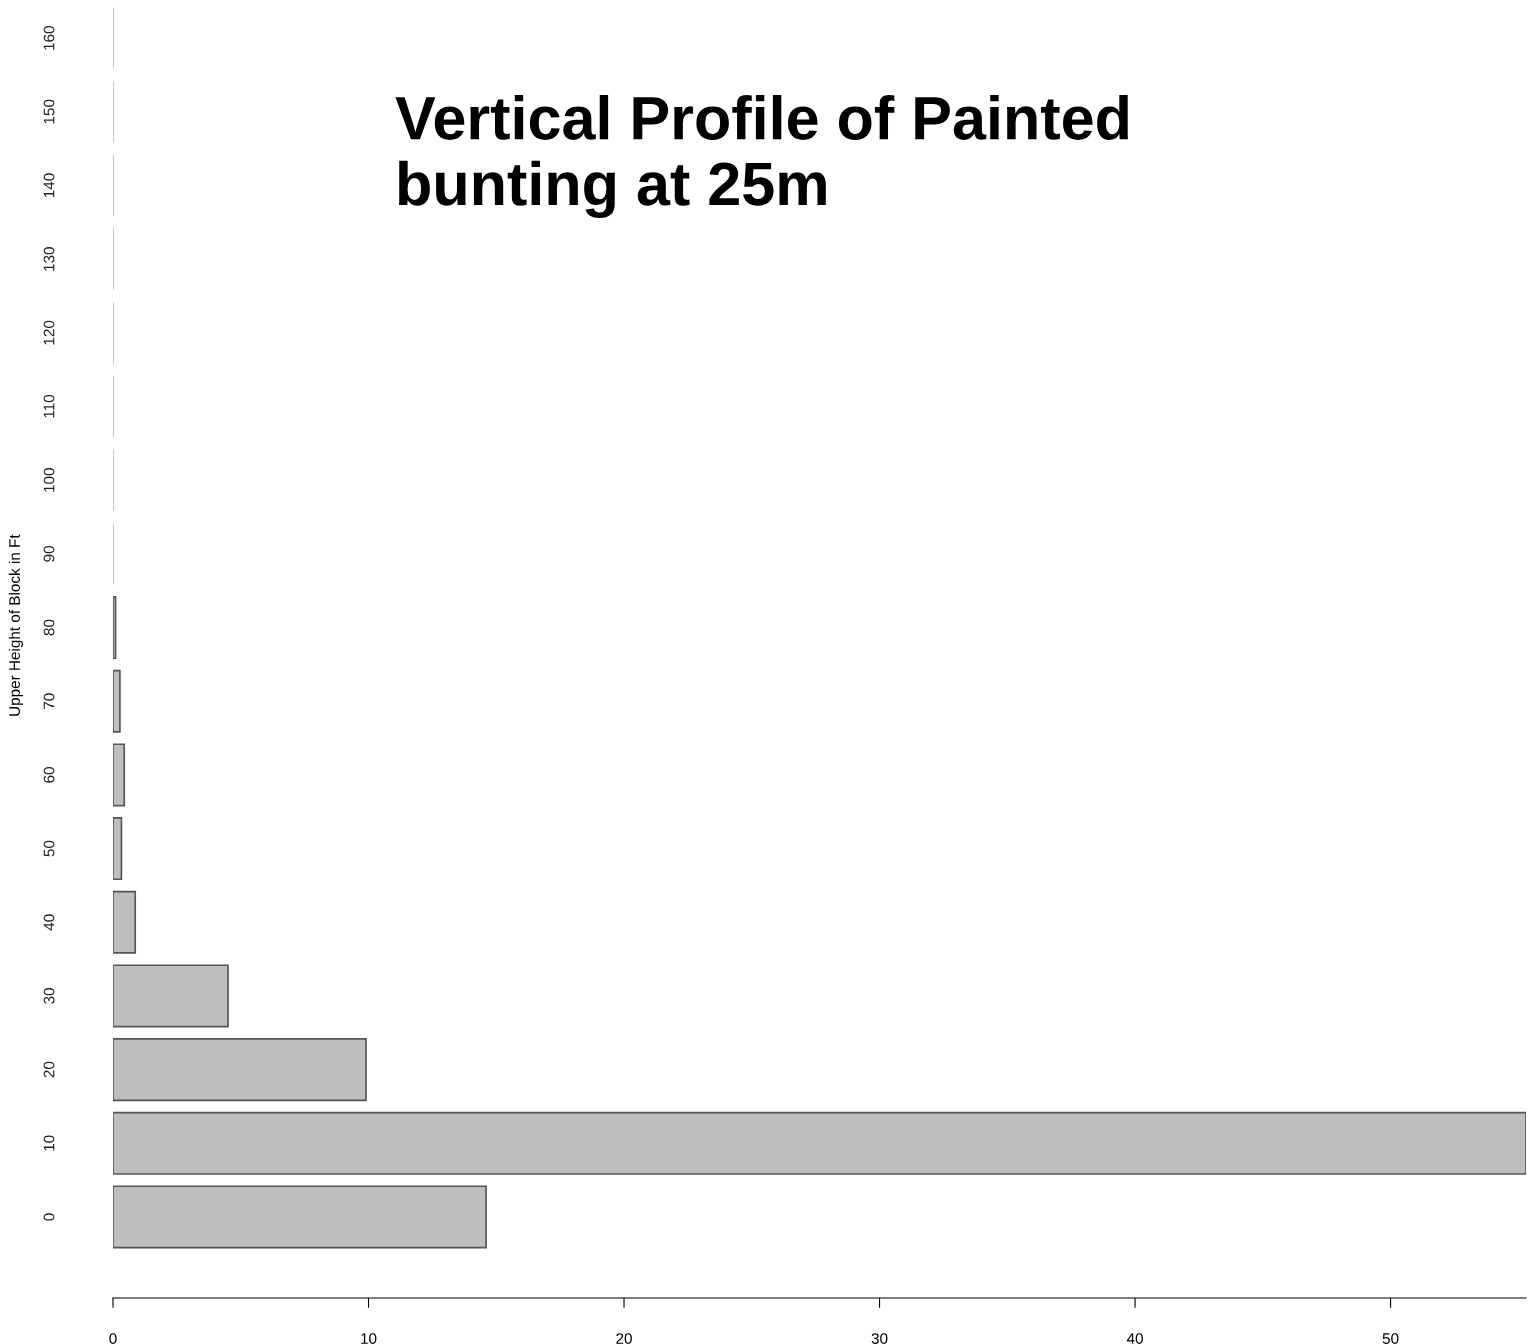  What do you see at coordinates (113, 1338) in the screenshot?
I see `x-tick-label: 0` at bounding box center [113, 1338].